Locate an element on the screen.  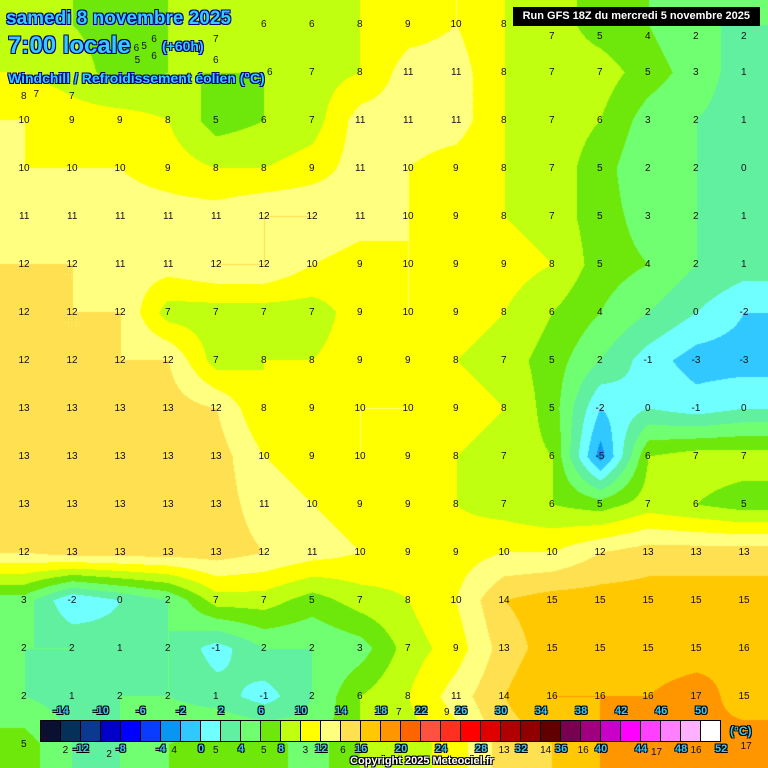
color-scale-label: 16 is located at coordinates (361, 749).